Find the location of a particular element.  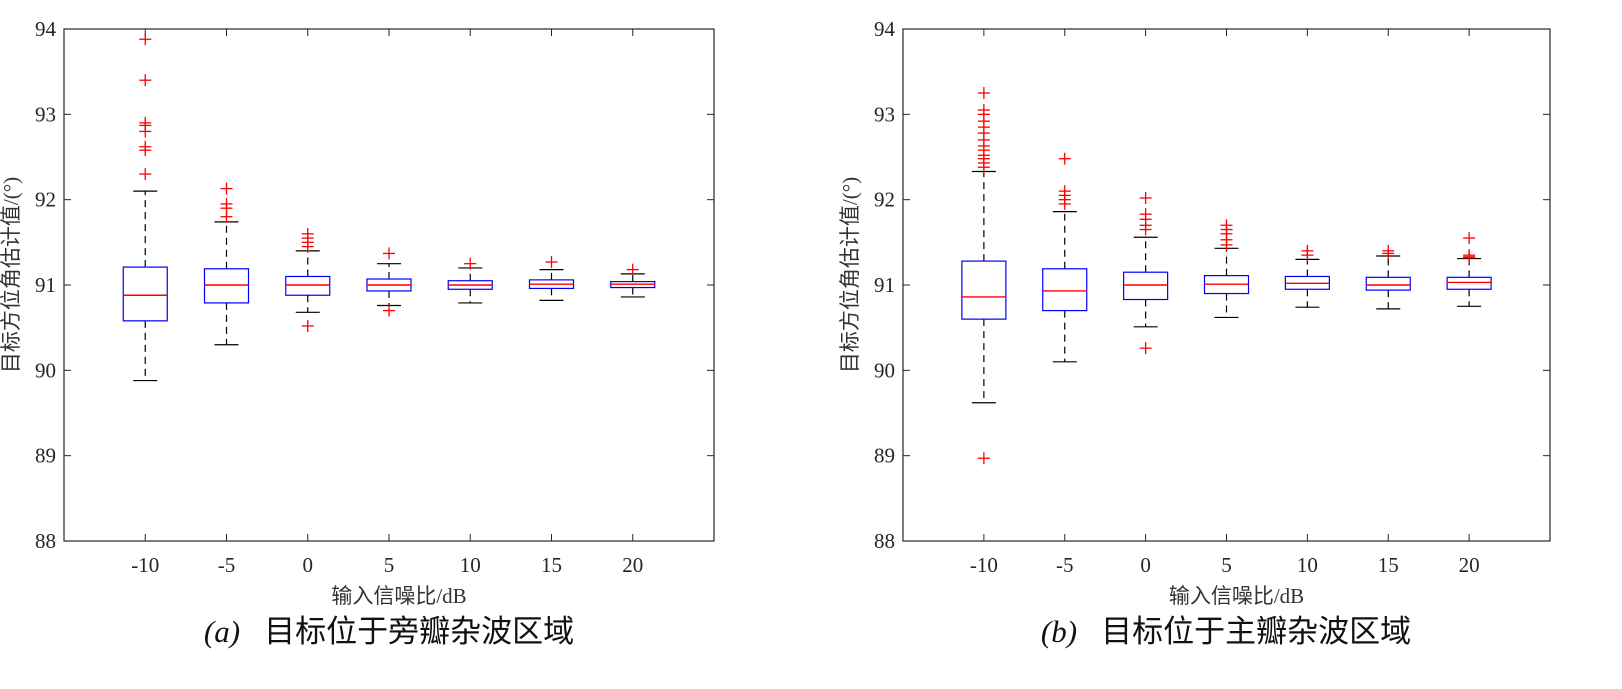

caption-text: 目标位于旁瓣杂波区域 is located at coordinates (419, 631).